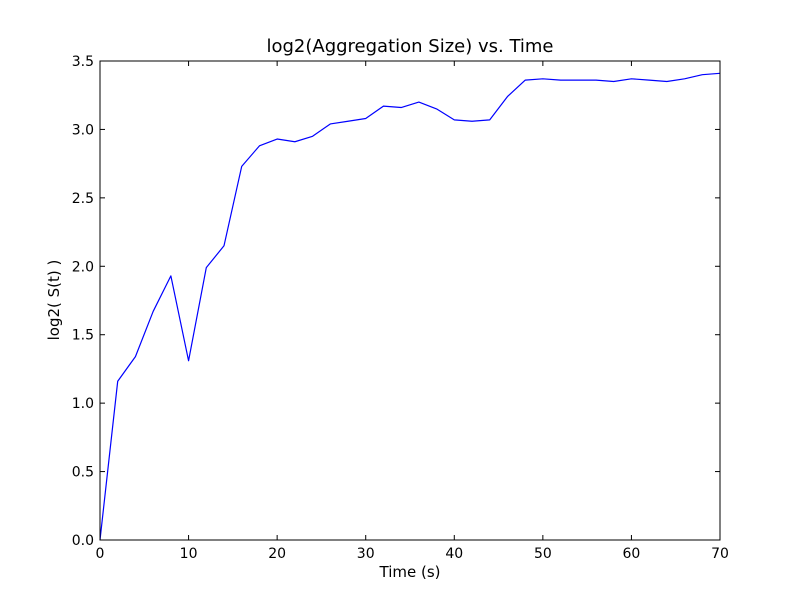 This screenshot has width=800, height=600. I want to click on x-tick-label: 10, so click(189, 554).